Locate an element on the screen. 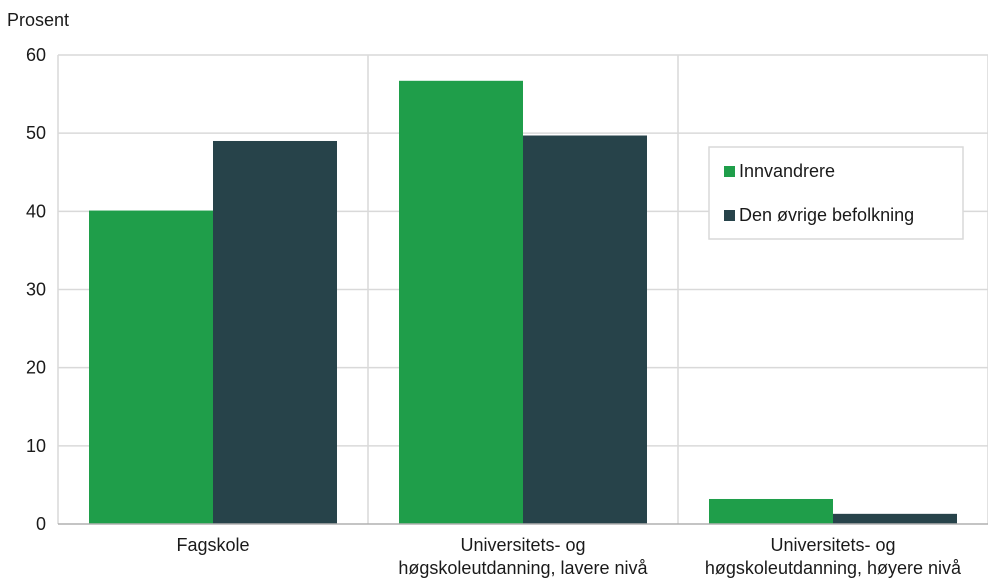 The height and width of the screenshot is (579, 988). legend-swatch-innvandrere is located at coordinates (729, 171).